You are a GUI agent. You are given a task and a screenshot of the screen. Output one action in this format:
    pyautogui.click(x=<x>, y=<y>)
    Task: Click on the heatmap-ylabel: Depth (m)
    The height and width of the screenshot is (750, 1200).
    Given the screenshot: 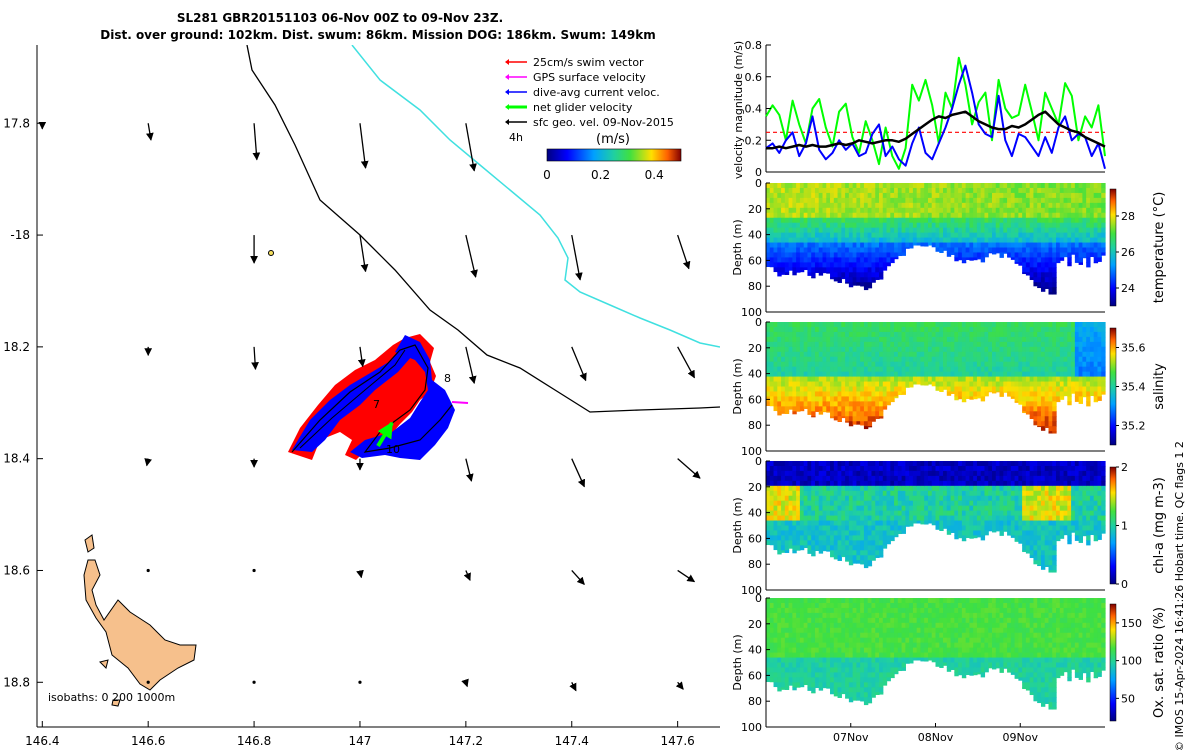 What is the action you would take?
    pyautogui.click(x=737, y=247)
    